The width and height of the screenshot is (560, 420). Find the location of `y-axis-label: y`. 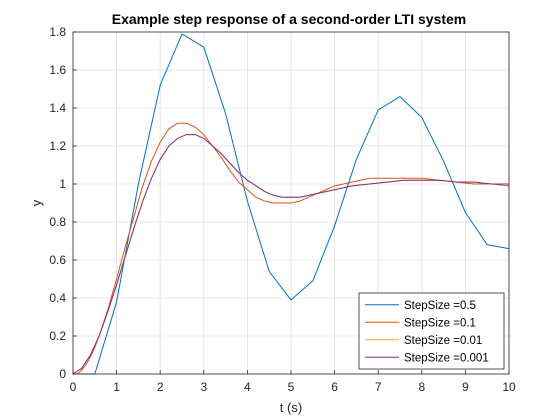

y-axis-label: y is located at coordinates (36, 202).